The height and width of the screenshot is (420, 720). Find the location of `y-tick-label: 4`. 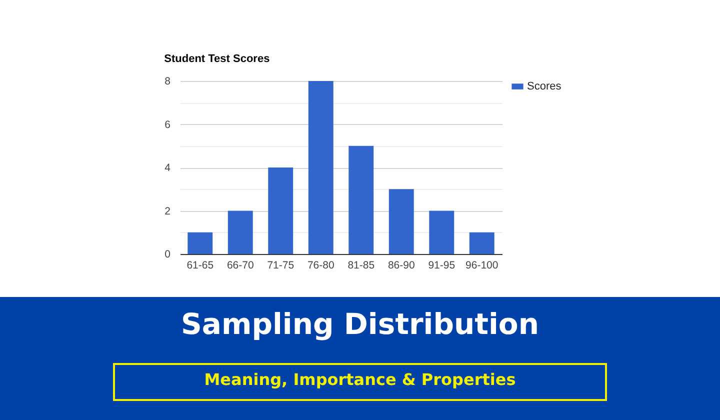

y-tick-label: 4 is located at coordinates (167, 168).